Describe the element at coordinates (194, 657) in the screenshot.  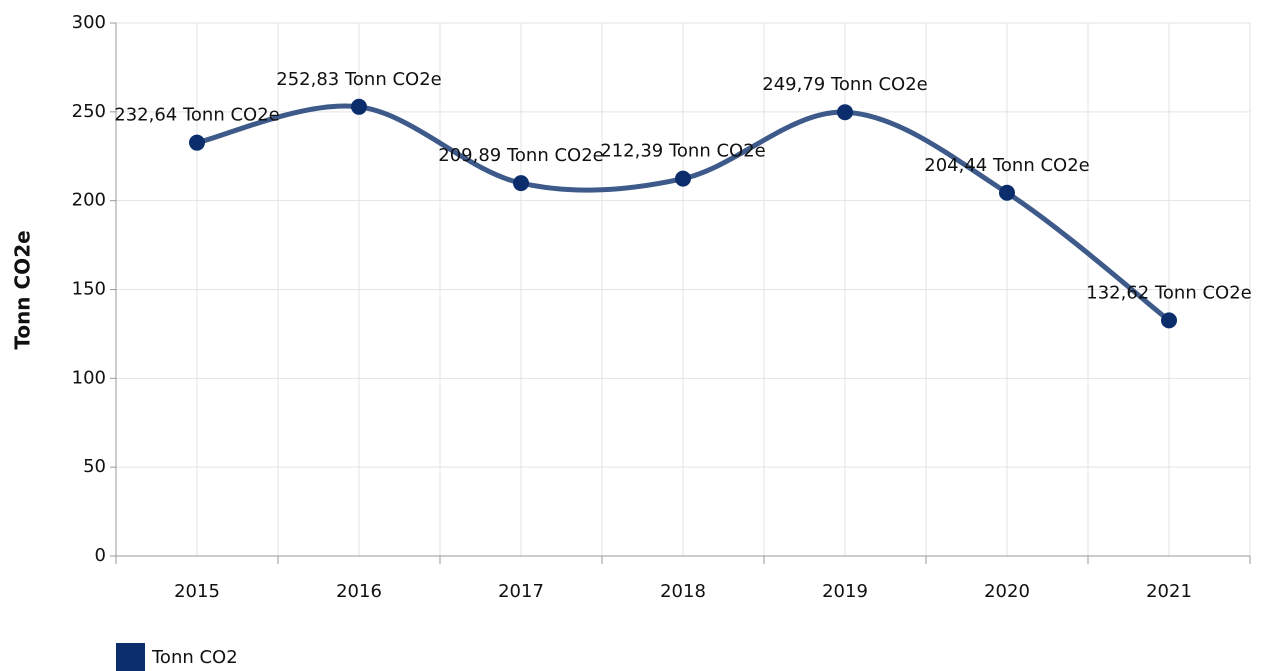
I see `legend-label: Tonn CO2` at that location.